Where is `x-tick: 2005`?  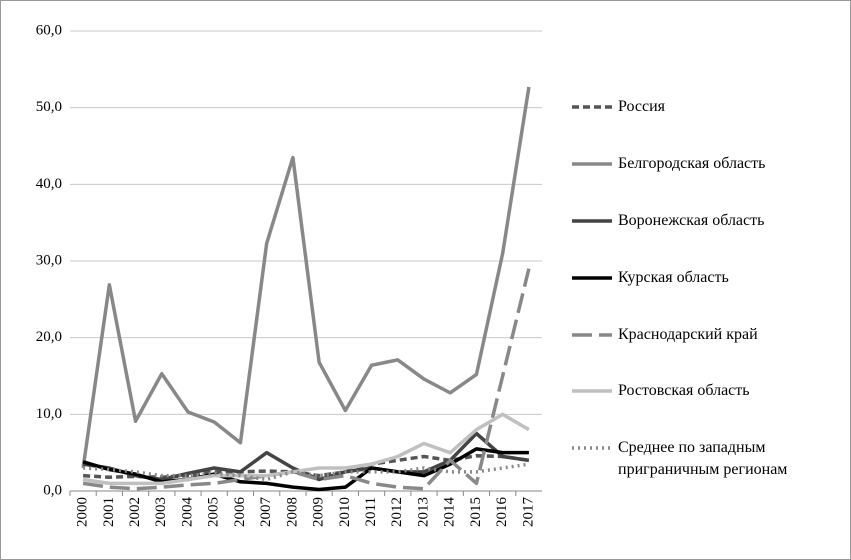
x-tick: 2005 is located at coordinates (214, 512).